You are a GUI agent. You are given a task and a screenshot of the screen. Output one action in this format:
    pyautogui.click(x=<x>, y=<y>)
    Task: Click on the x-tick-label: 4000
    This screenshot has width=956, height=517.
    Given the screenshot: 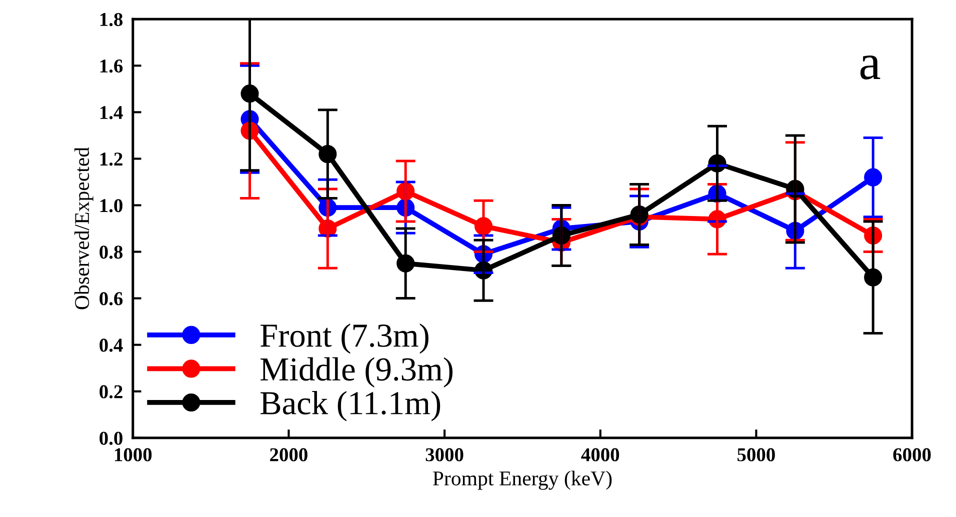 What is the action you would take?
    pyautogui.click(x=600, y=455)
    